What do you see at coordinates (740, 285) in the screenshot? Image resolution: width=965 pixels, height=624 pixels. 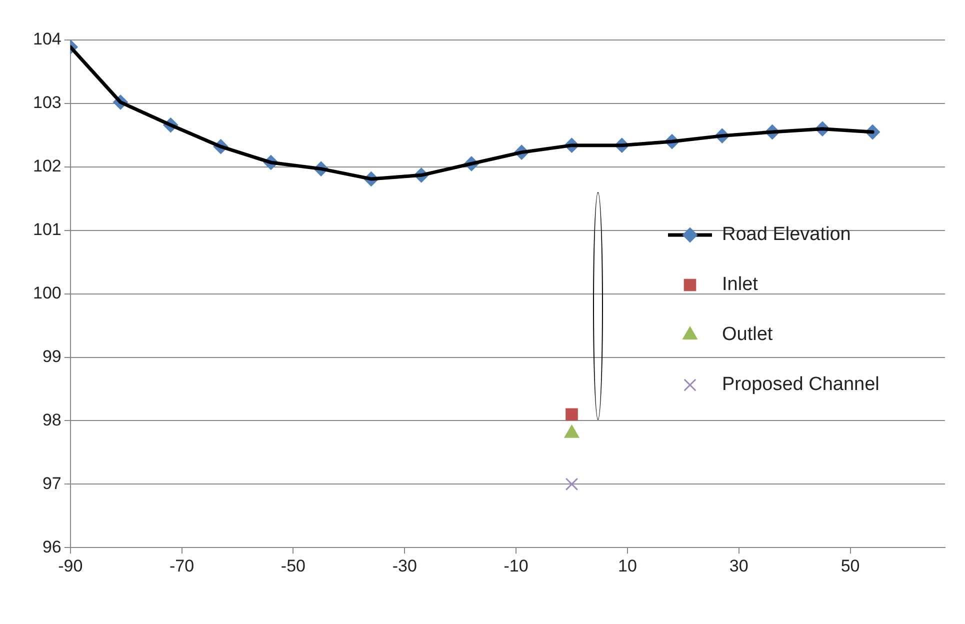 I see `legend-label: Inlet` at bounding box center [740, 285].